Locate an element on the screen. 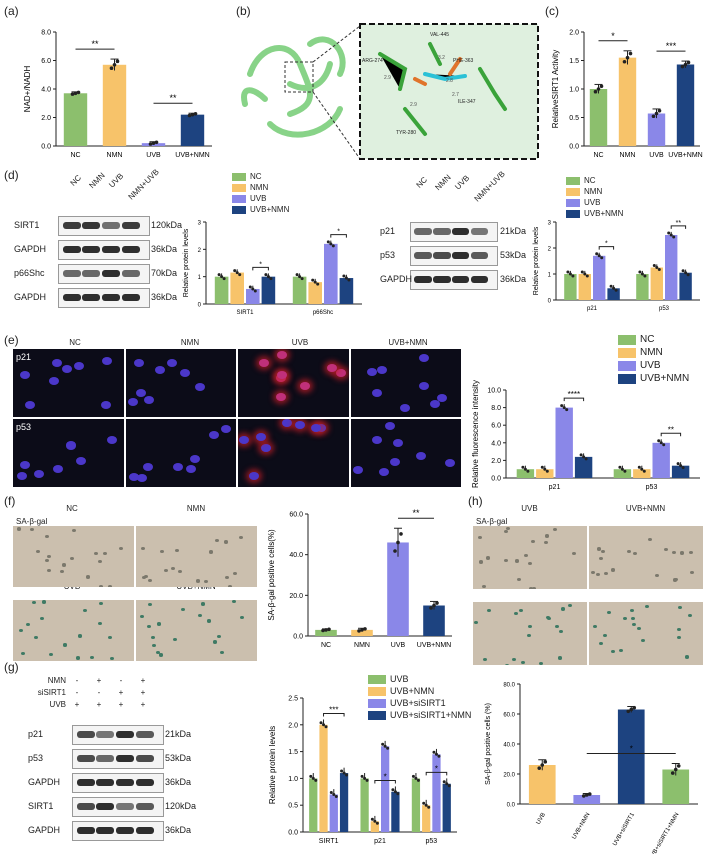 The image size is (709, 856). condition-mark: + is located at coordinates (99, 680).